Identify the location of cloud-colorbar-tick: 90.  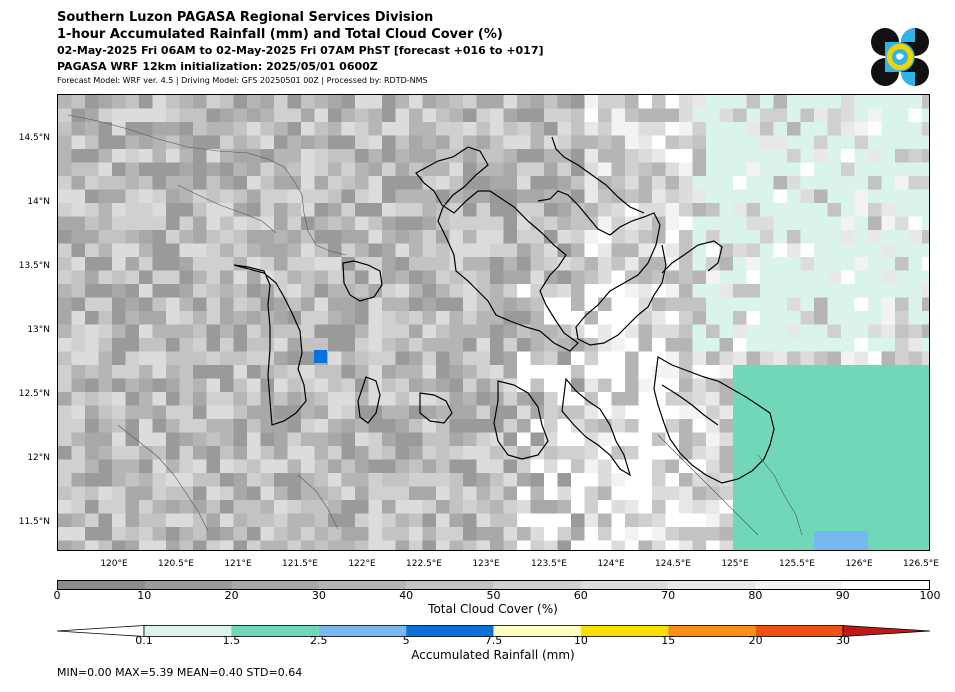
(842, 595).